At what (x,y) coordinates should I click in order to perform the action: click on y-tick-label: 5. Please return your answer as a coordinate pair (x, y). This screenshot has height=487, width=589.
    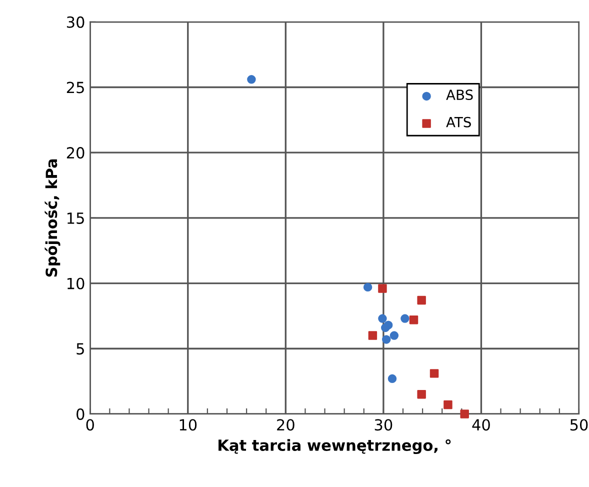
    Looking at the image, I should click on (80, 349).